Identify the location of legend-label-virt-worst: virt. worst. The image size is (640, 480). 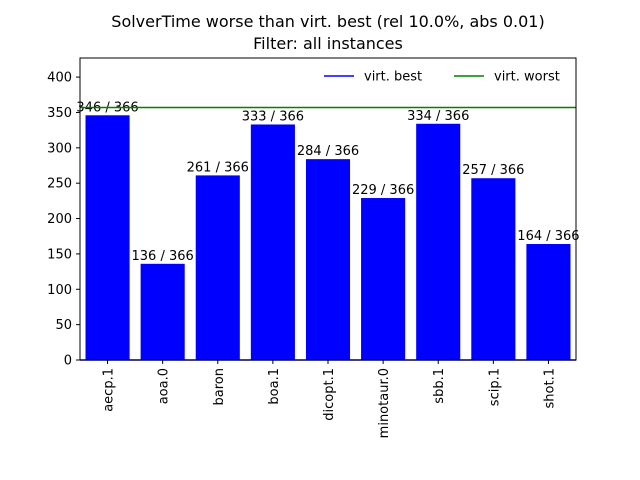
(527, 77).